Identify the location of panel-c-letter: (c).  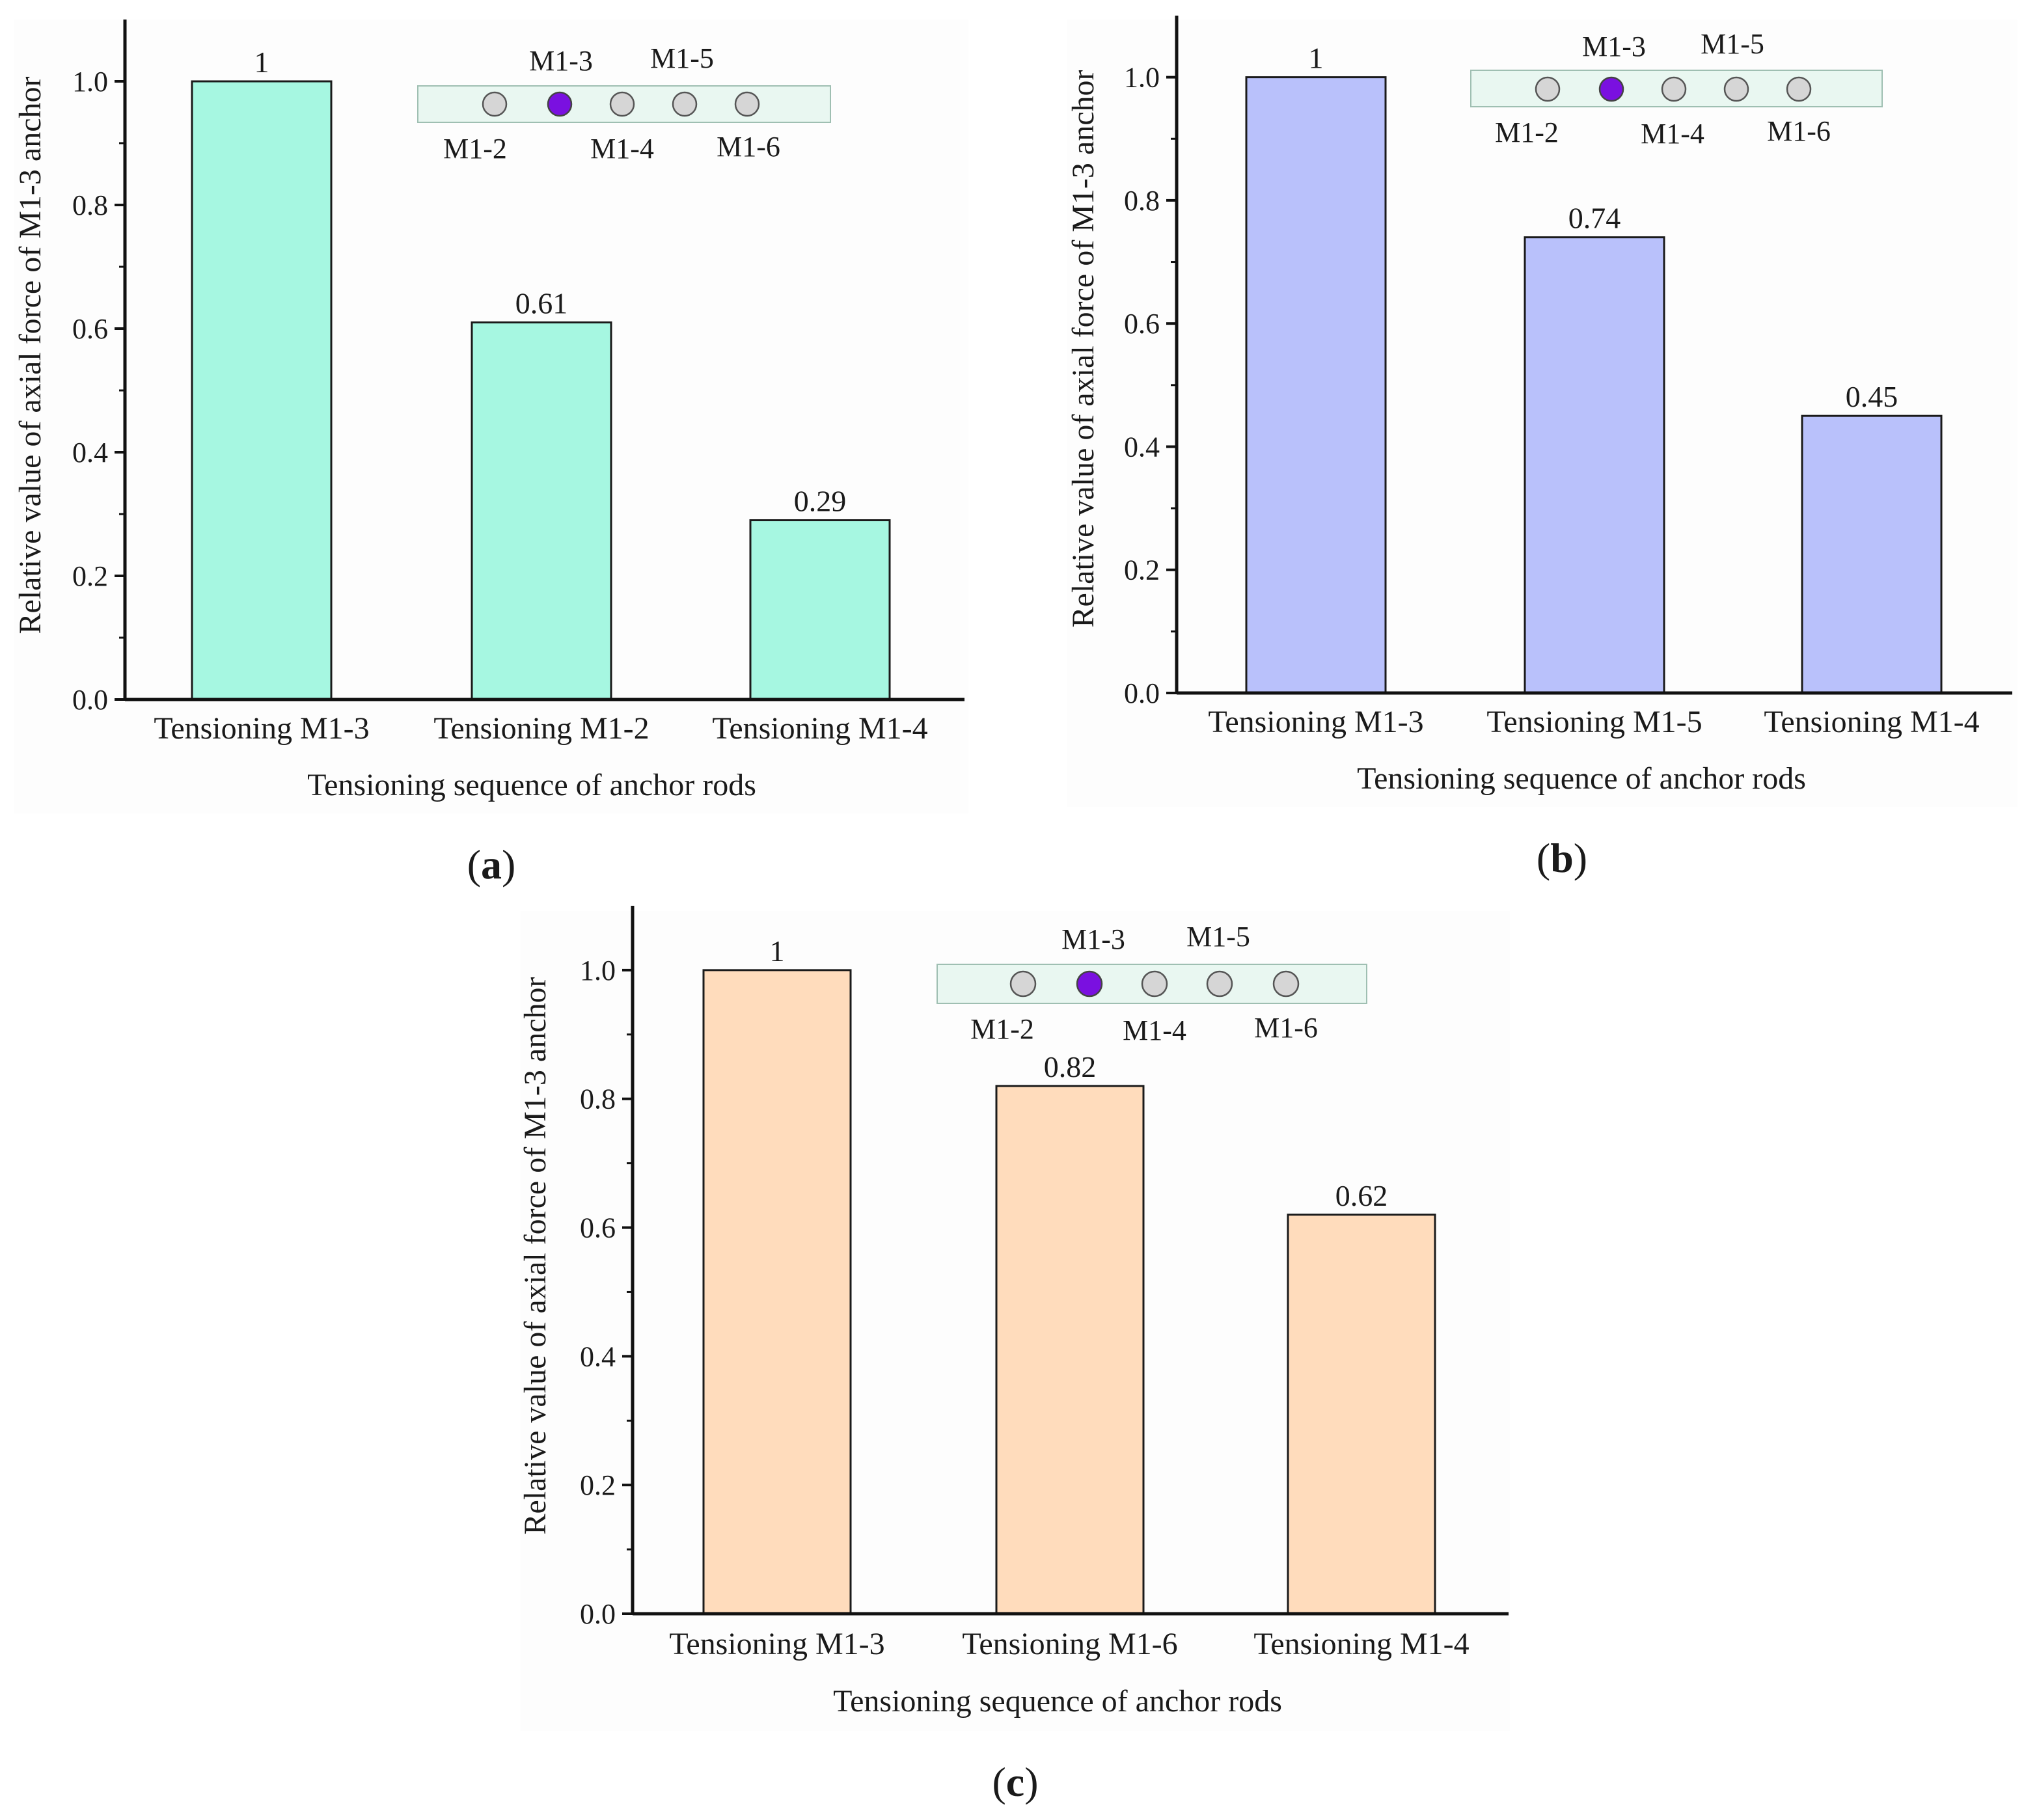
(1015, 1782).